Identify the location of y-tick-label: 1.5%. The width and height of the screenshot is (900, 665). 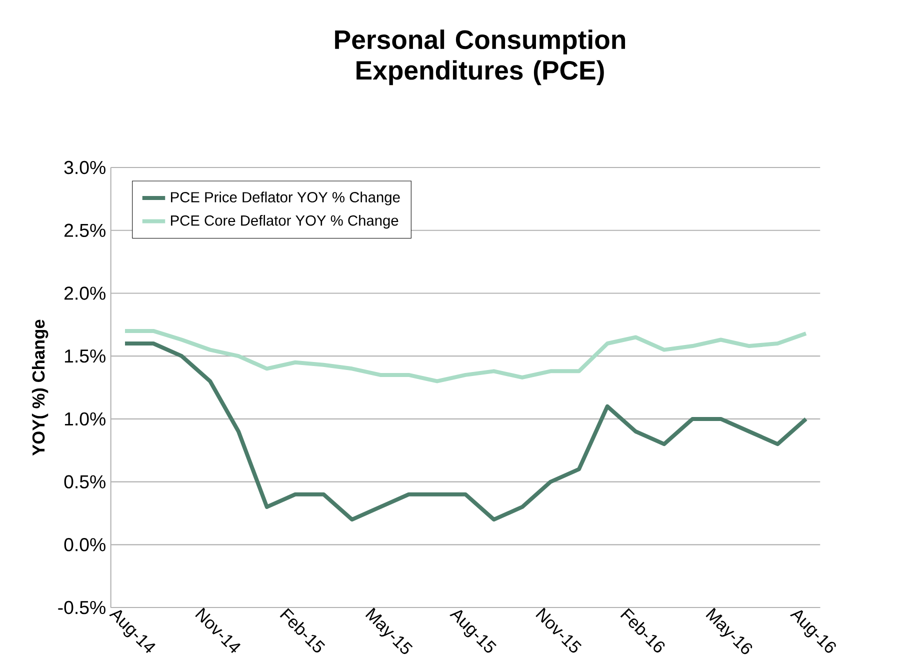
(85, 356).